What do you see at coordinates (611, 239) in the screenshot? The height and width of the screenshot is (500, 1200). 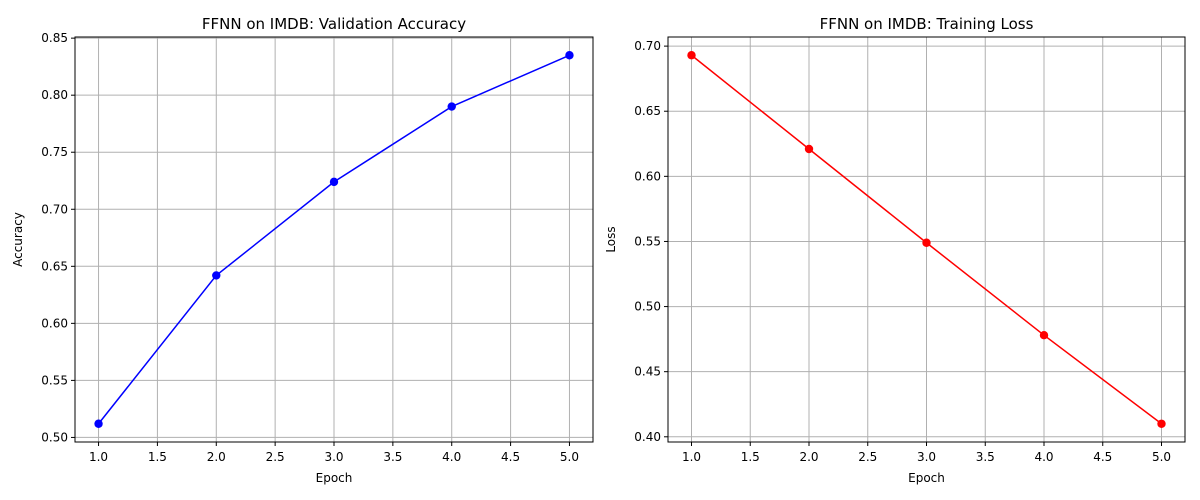 I see `y-axis-label: Loss` at bounding box center [611, 239].